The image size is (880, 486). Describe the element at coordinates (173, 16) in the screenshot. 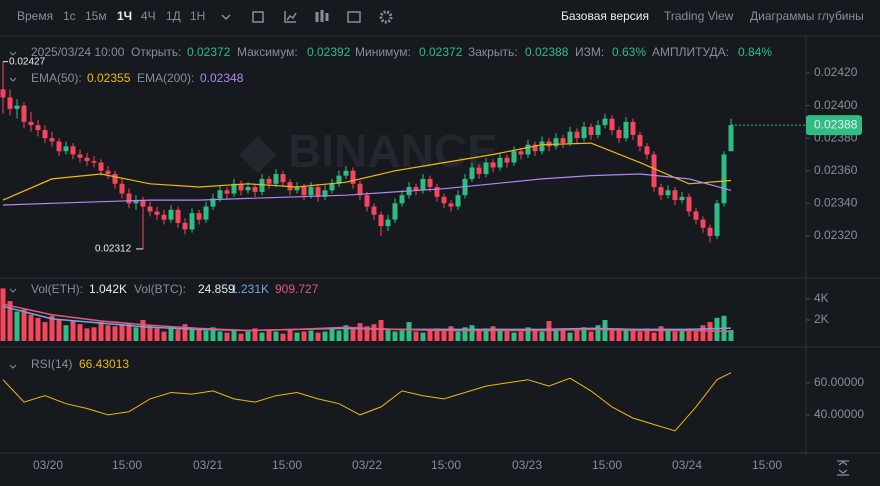

I see `interval-button: 1Д` at that location.